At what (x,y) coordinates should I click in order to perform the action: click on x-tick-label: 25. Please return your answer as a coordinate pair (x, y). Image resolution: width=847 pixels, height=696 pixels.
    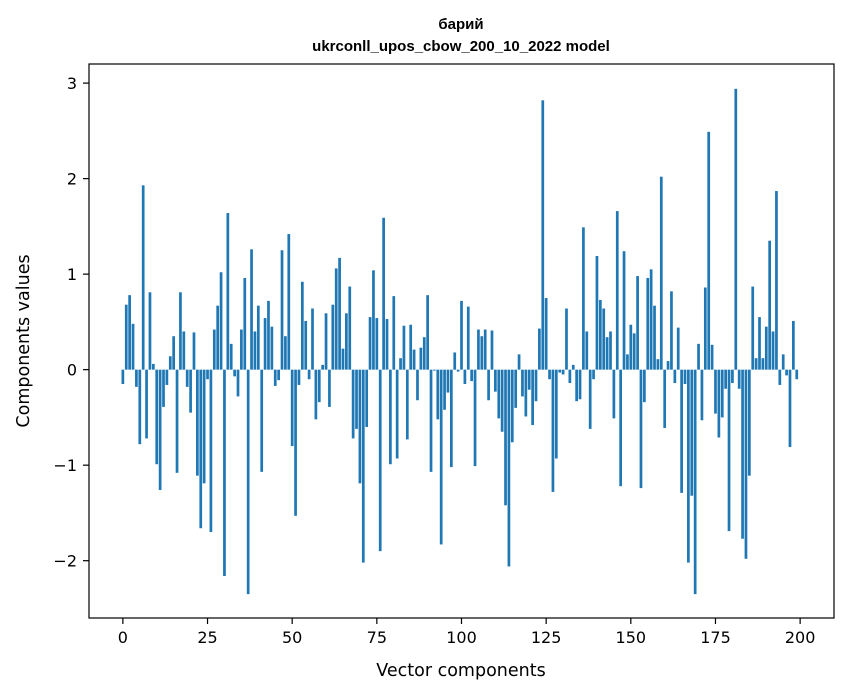
    Looking at the image, I should click on (207, 637).